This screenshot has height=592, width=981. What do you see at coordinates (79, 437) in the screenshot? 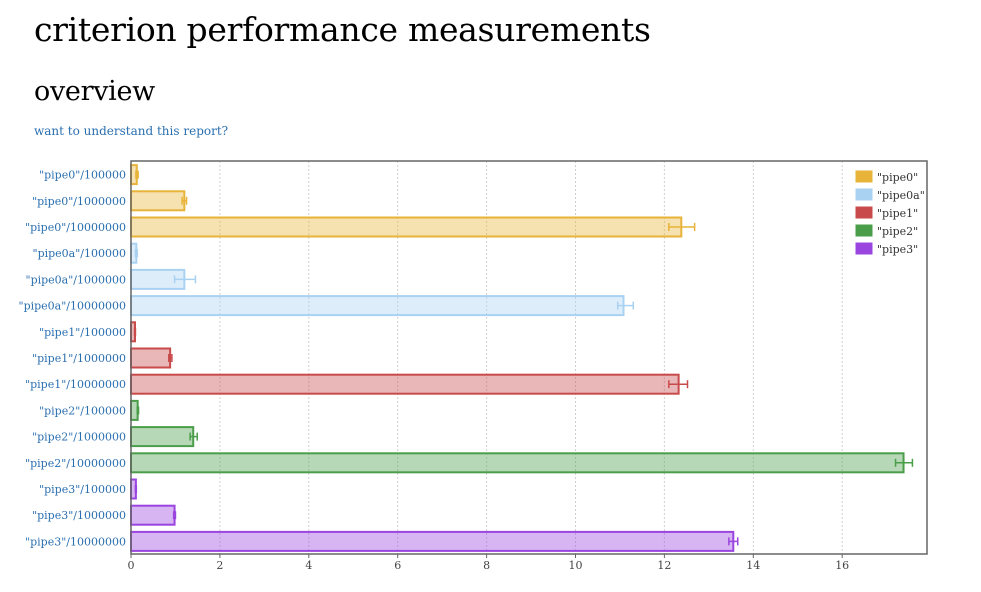
I see `bar-label: "pipe2"/1000000` at bounding box center [79, 437].